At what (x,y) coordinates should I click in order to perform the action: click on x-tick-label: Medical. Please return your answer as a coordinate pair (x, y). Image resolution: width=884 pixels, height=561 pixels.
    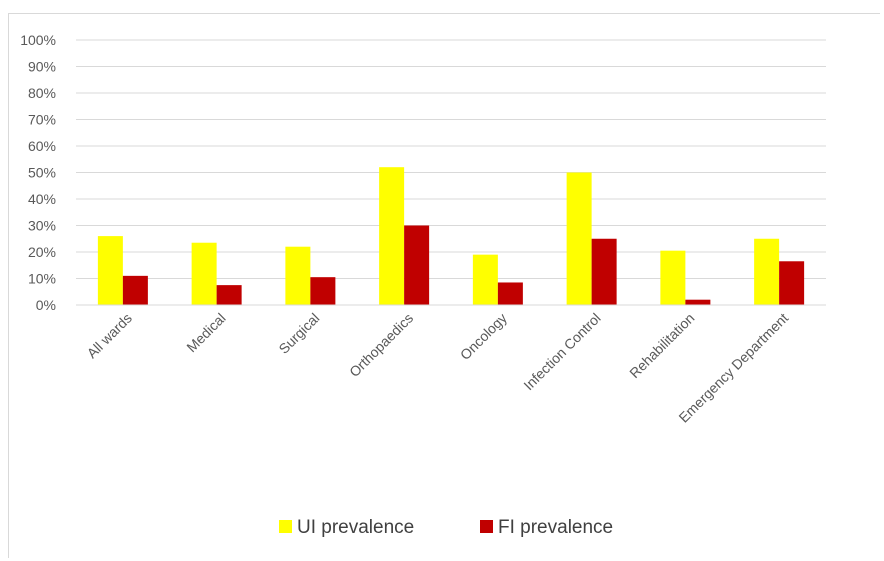
    Looking at the image, I should click on (205, 332).